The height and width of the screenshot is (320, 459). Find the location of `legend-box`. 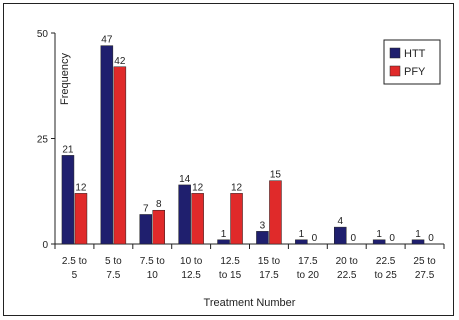

legend-box is located at coordinates (412, 62).